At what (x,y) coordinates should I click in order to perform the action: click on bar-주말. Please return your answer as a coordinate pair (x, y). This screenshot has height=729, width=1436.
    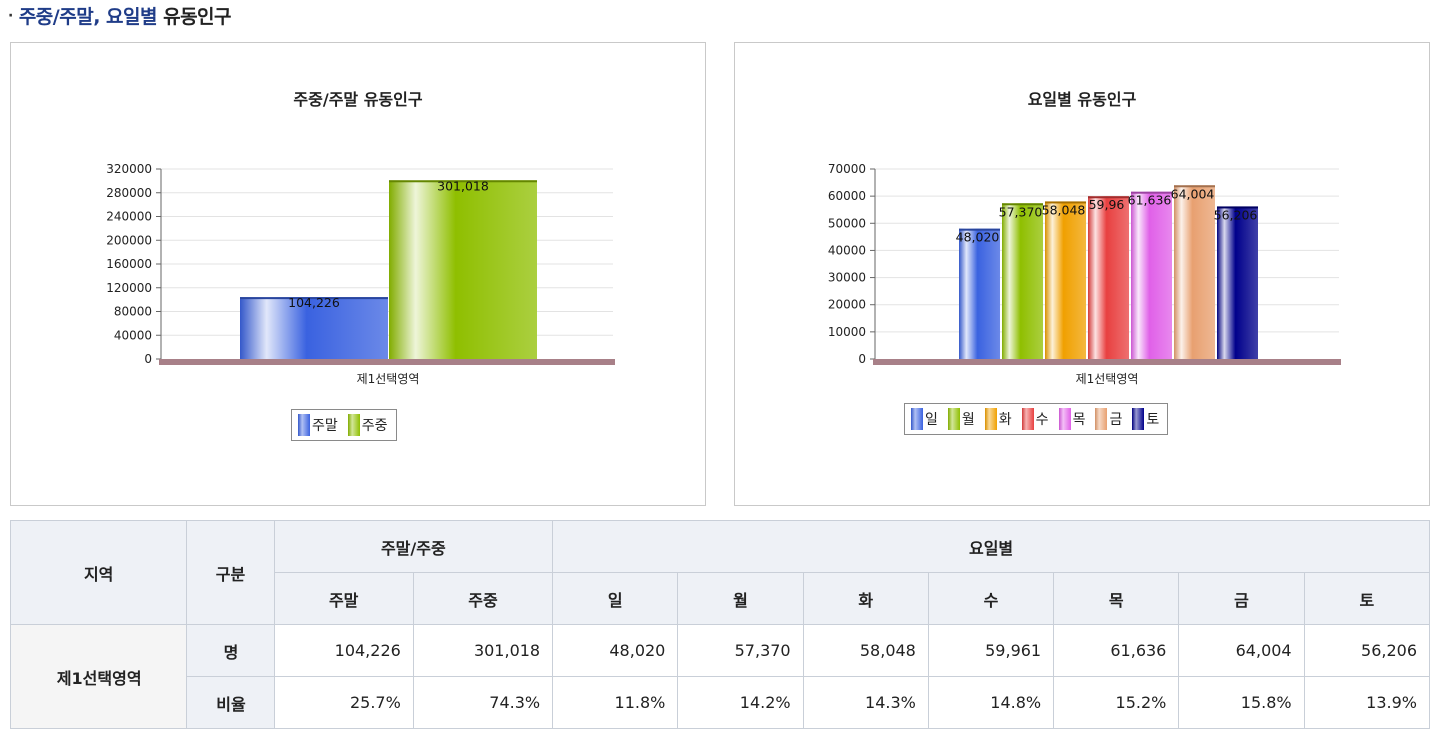
    Looking at the image, I should click on (314, 328).